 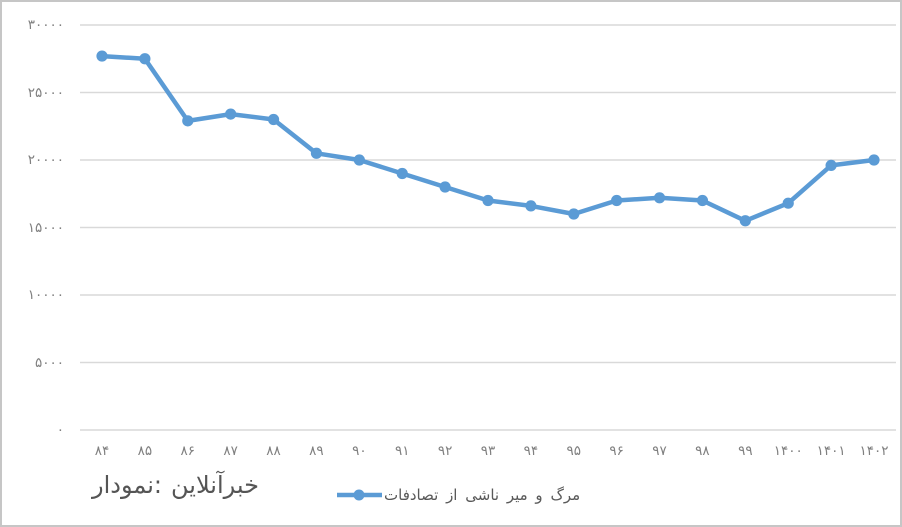 I want to click on y-tick-label: ۰, so click(x=60, y=430).